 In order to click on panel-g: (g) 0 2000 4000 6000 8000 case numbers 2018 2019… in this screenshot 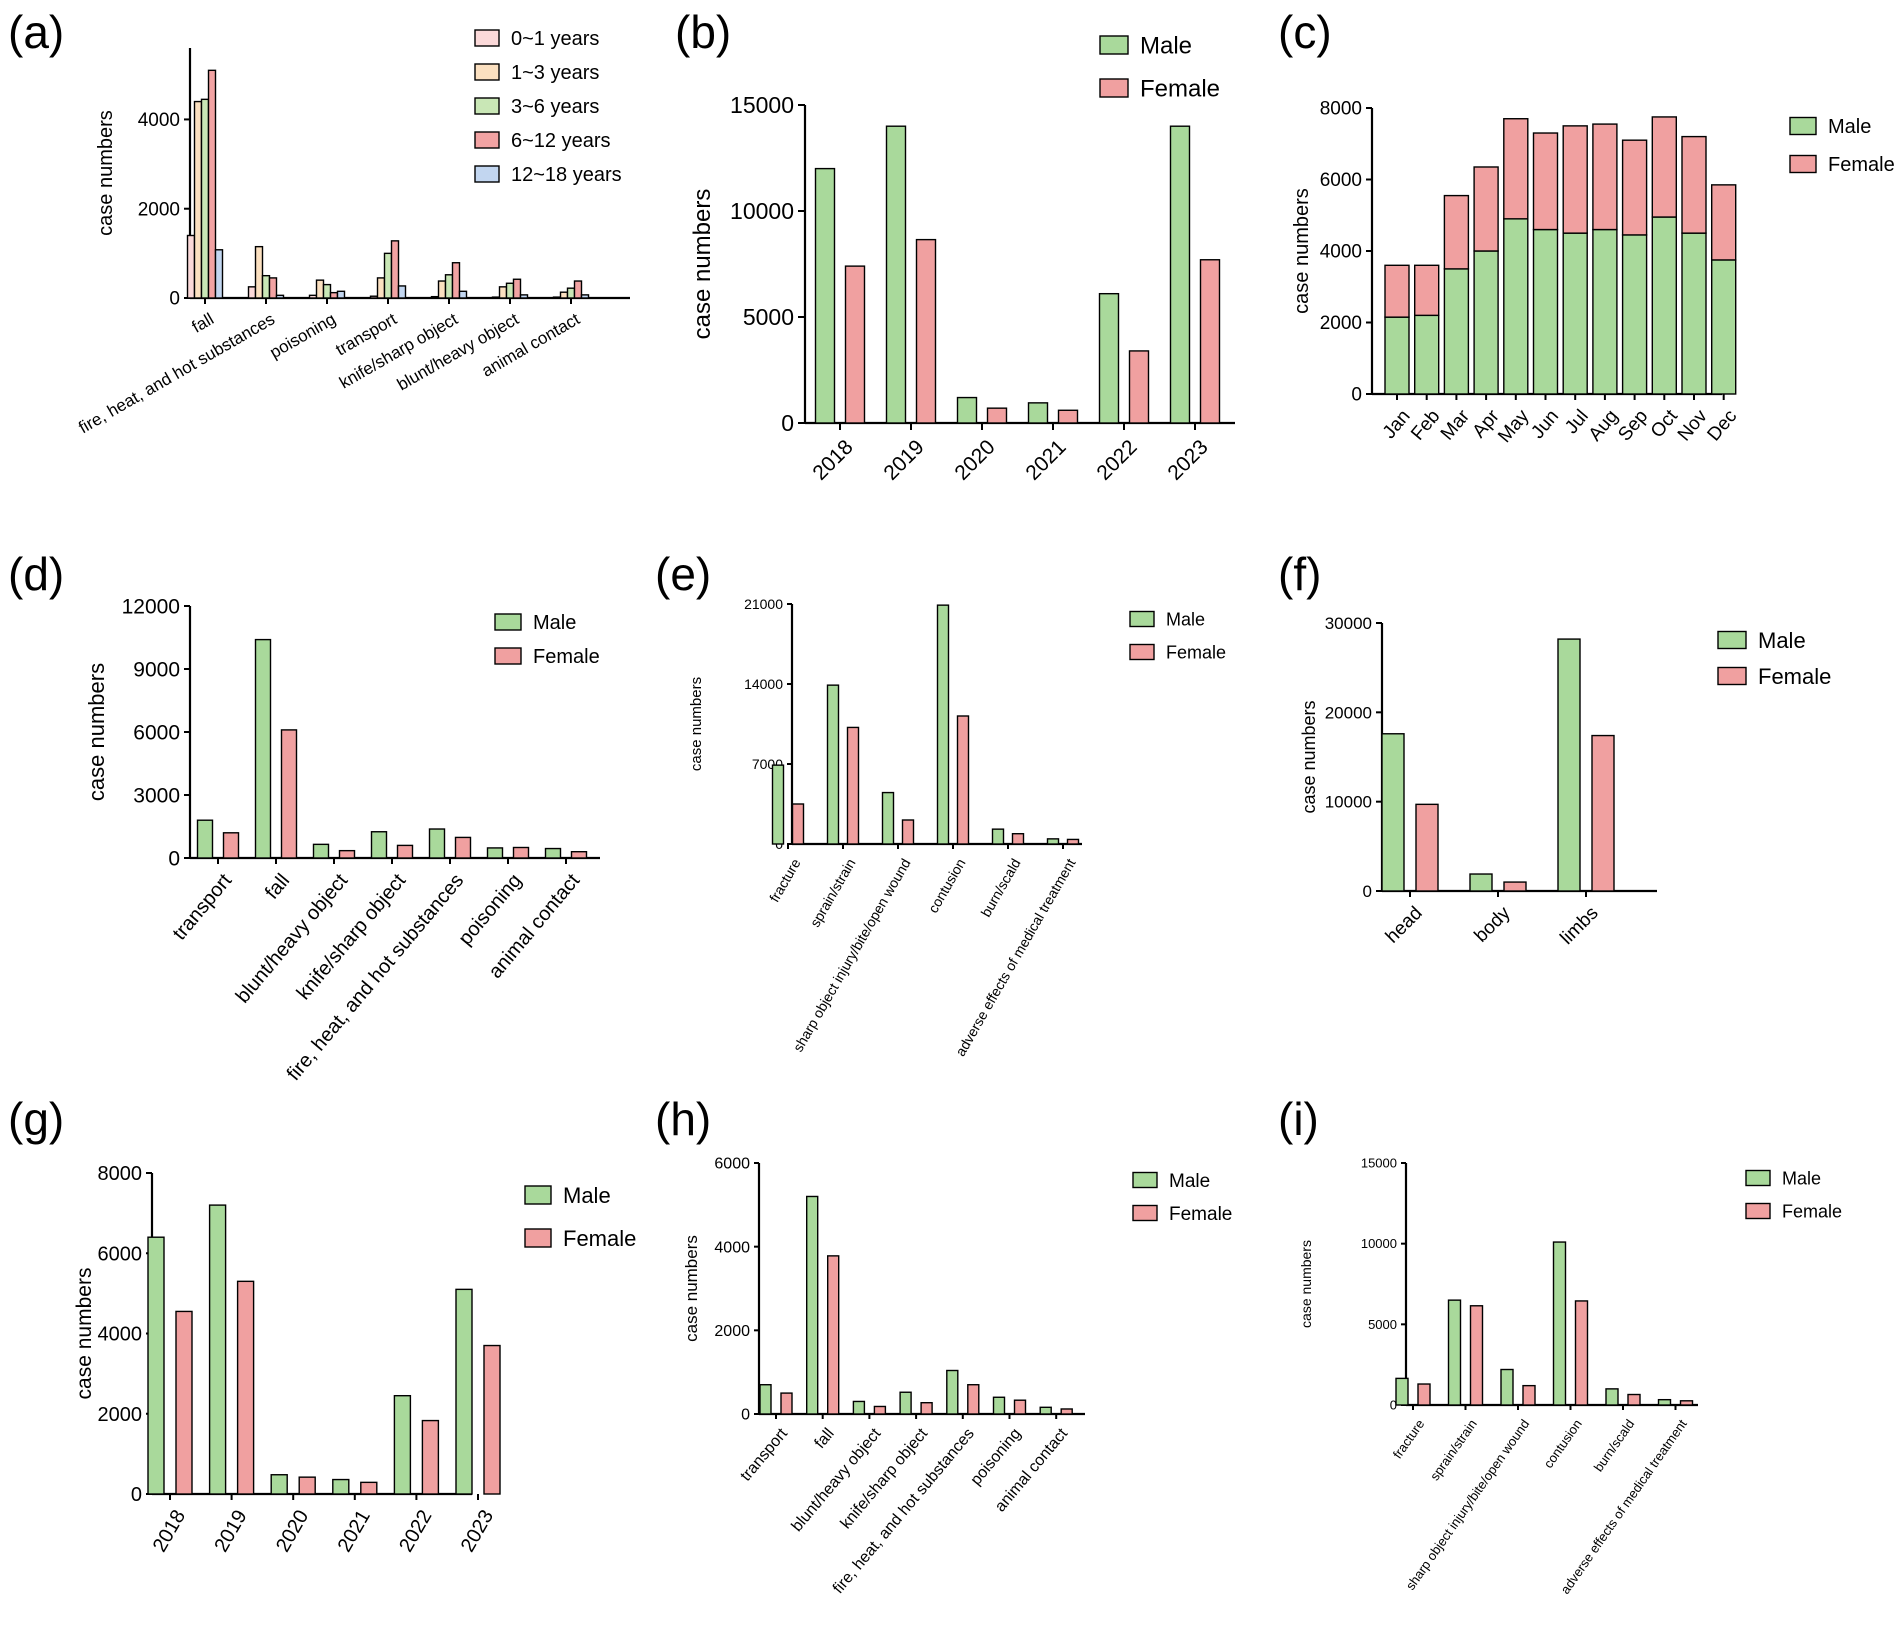, I will do `click(322, 1324)`.